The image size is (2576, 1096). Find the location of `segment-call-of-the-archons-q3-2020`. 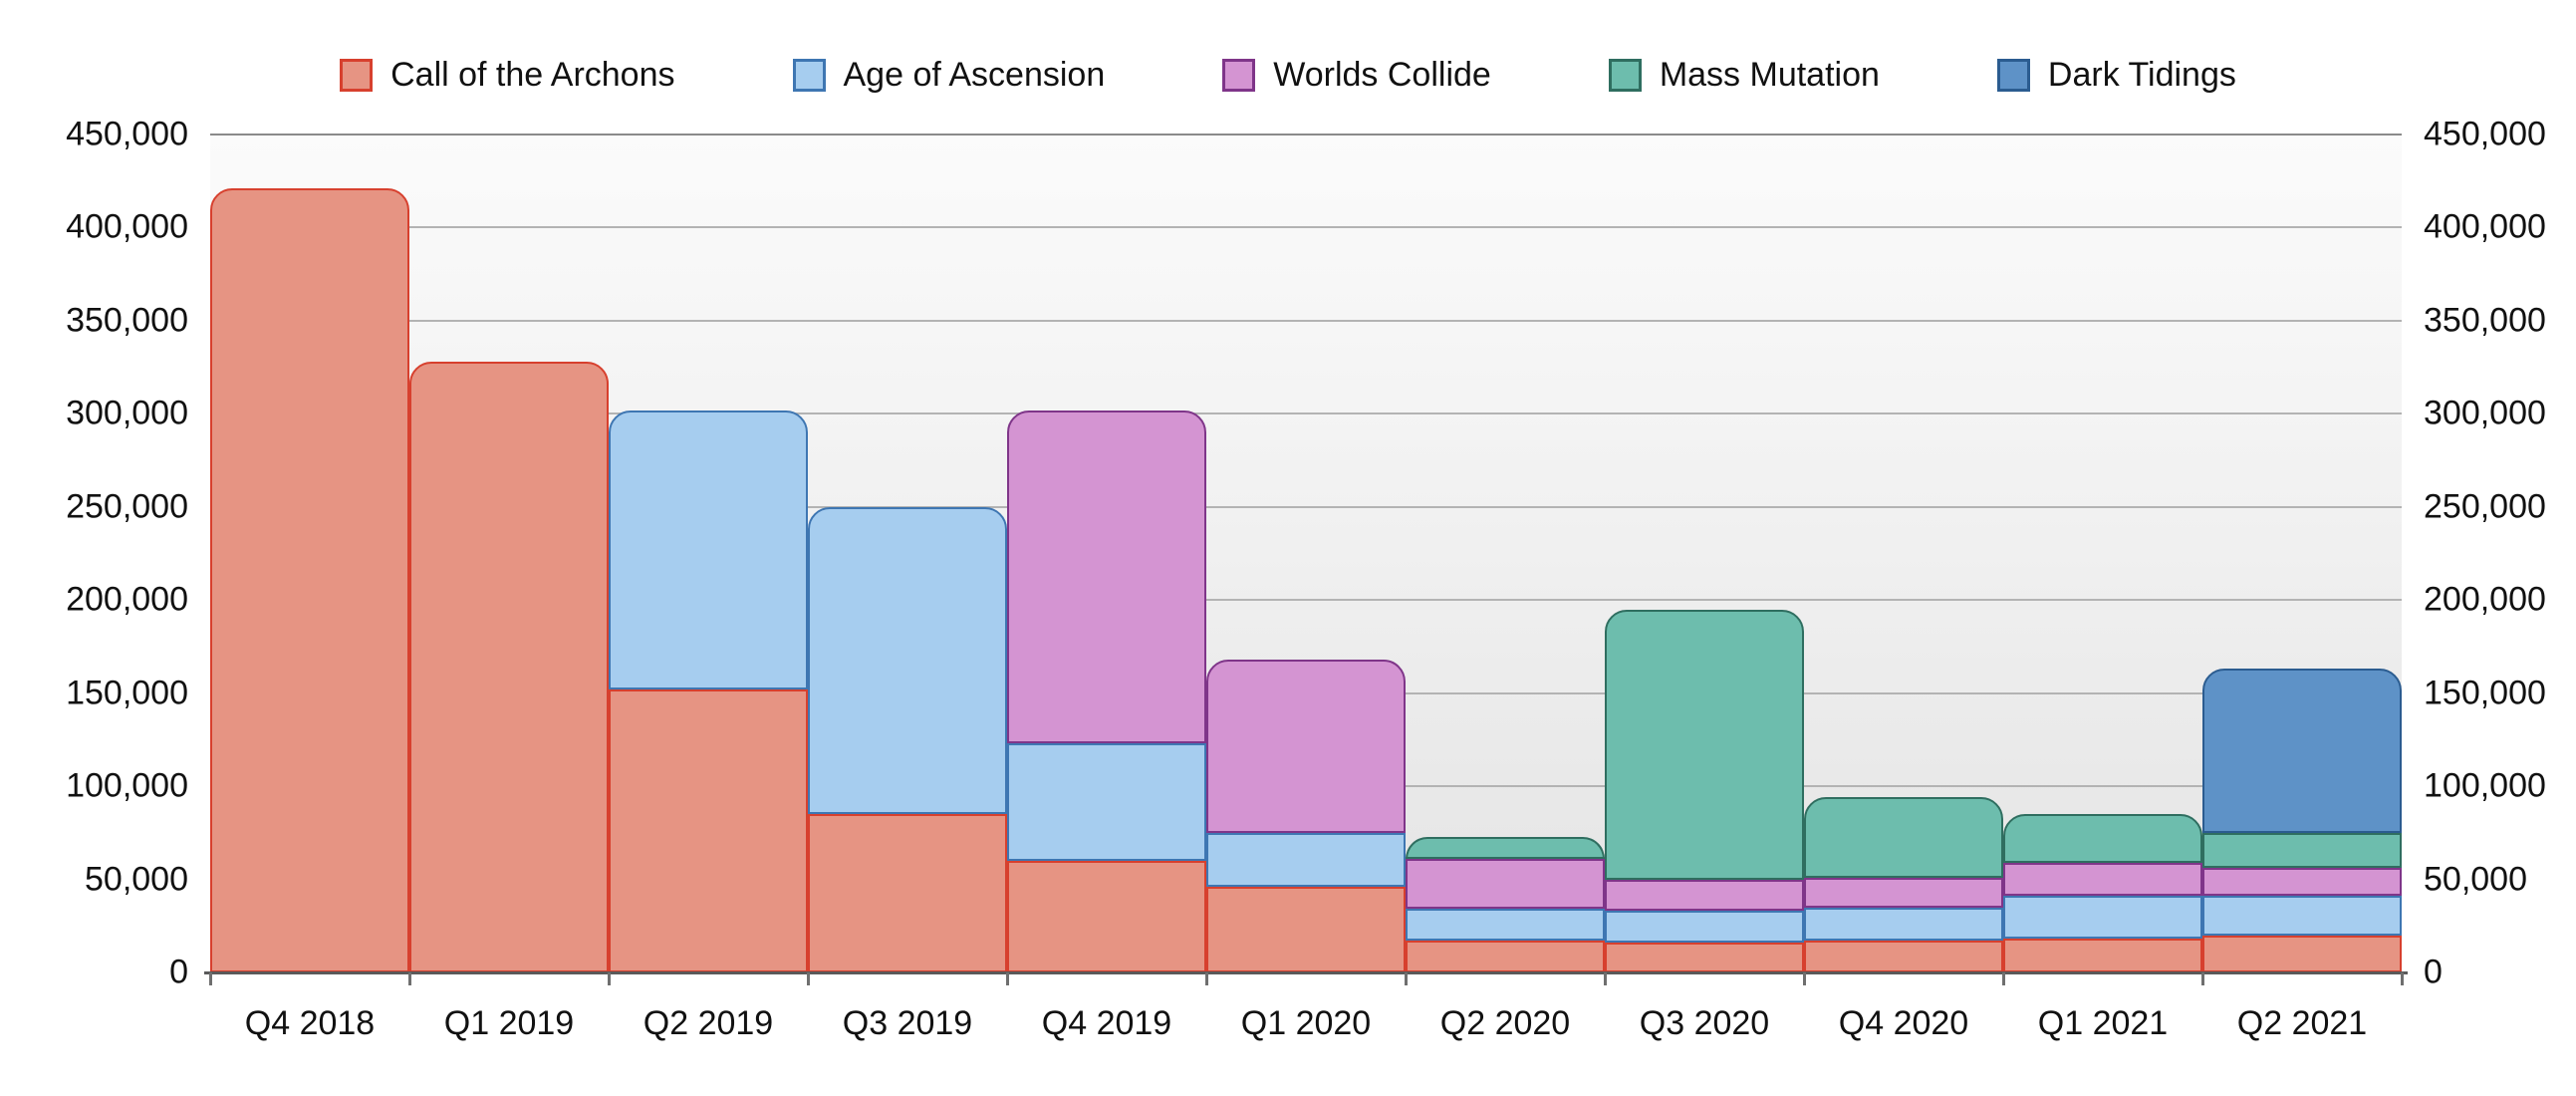

segment-call-of-the-archons-q3-2020 is located at coordinates (1704, 957).